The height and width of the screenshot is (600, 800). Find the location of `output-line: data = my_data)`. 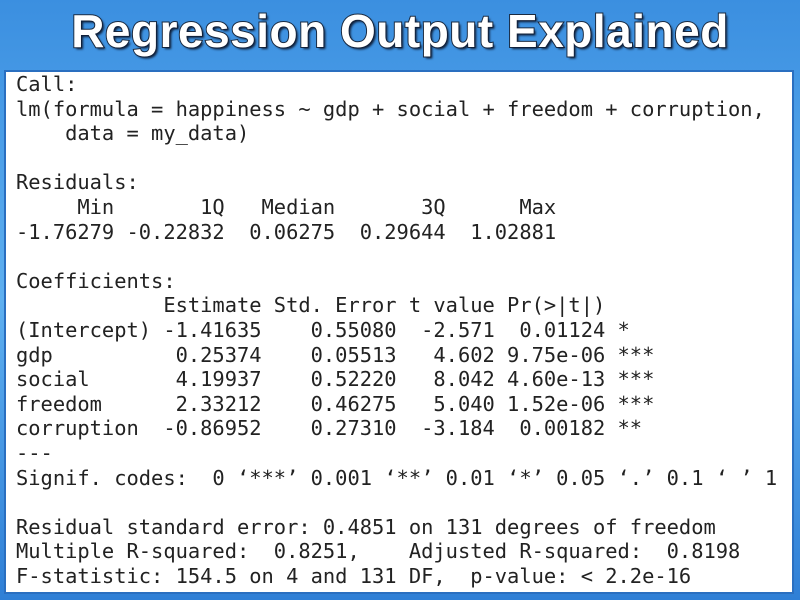

output-line: data = my_data) is located at coordinates (133, 133).